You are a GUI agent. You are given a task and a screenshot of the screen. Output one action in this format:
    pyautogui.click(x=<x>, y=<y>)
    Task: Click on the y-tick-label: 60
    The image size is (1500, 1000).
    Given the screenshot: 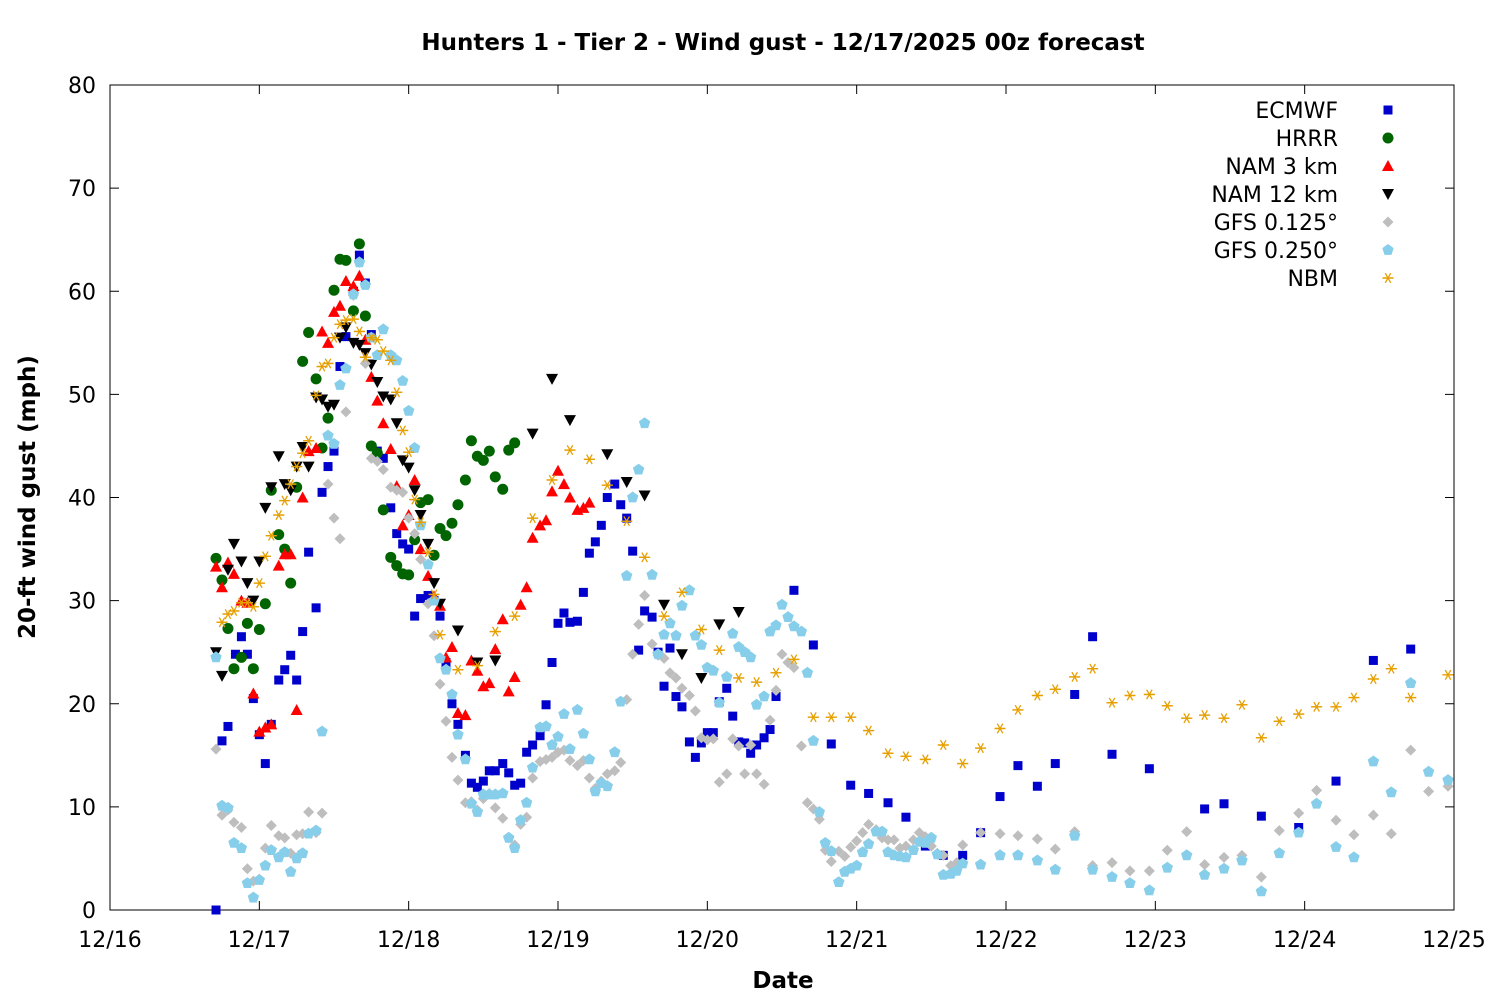 What is the action you would take?
    pyautogui.click(x=82, y=292)
    